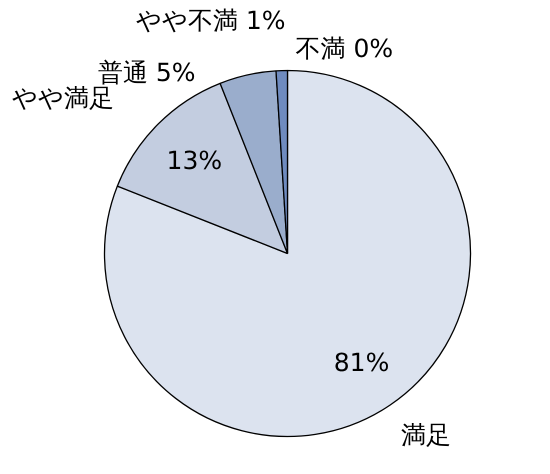 This screenshot has height=474, width=550. What do you see at coordinates (194, 160) in the screenshot?
I see `data-label: 13%` at bounding box center [194, 160].